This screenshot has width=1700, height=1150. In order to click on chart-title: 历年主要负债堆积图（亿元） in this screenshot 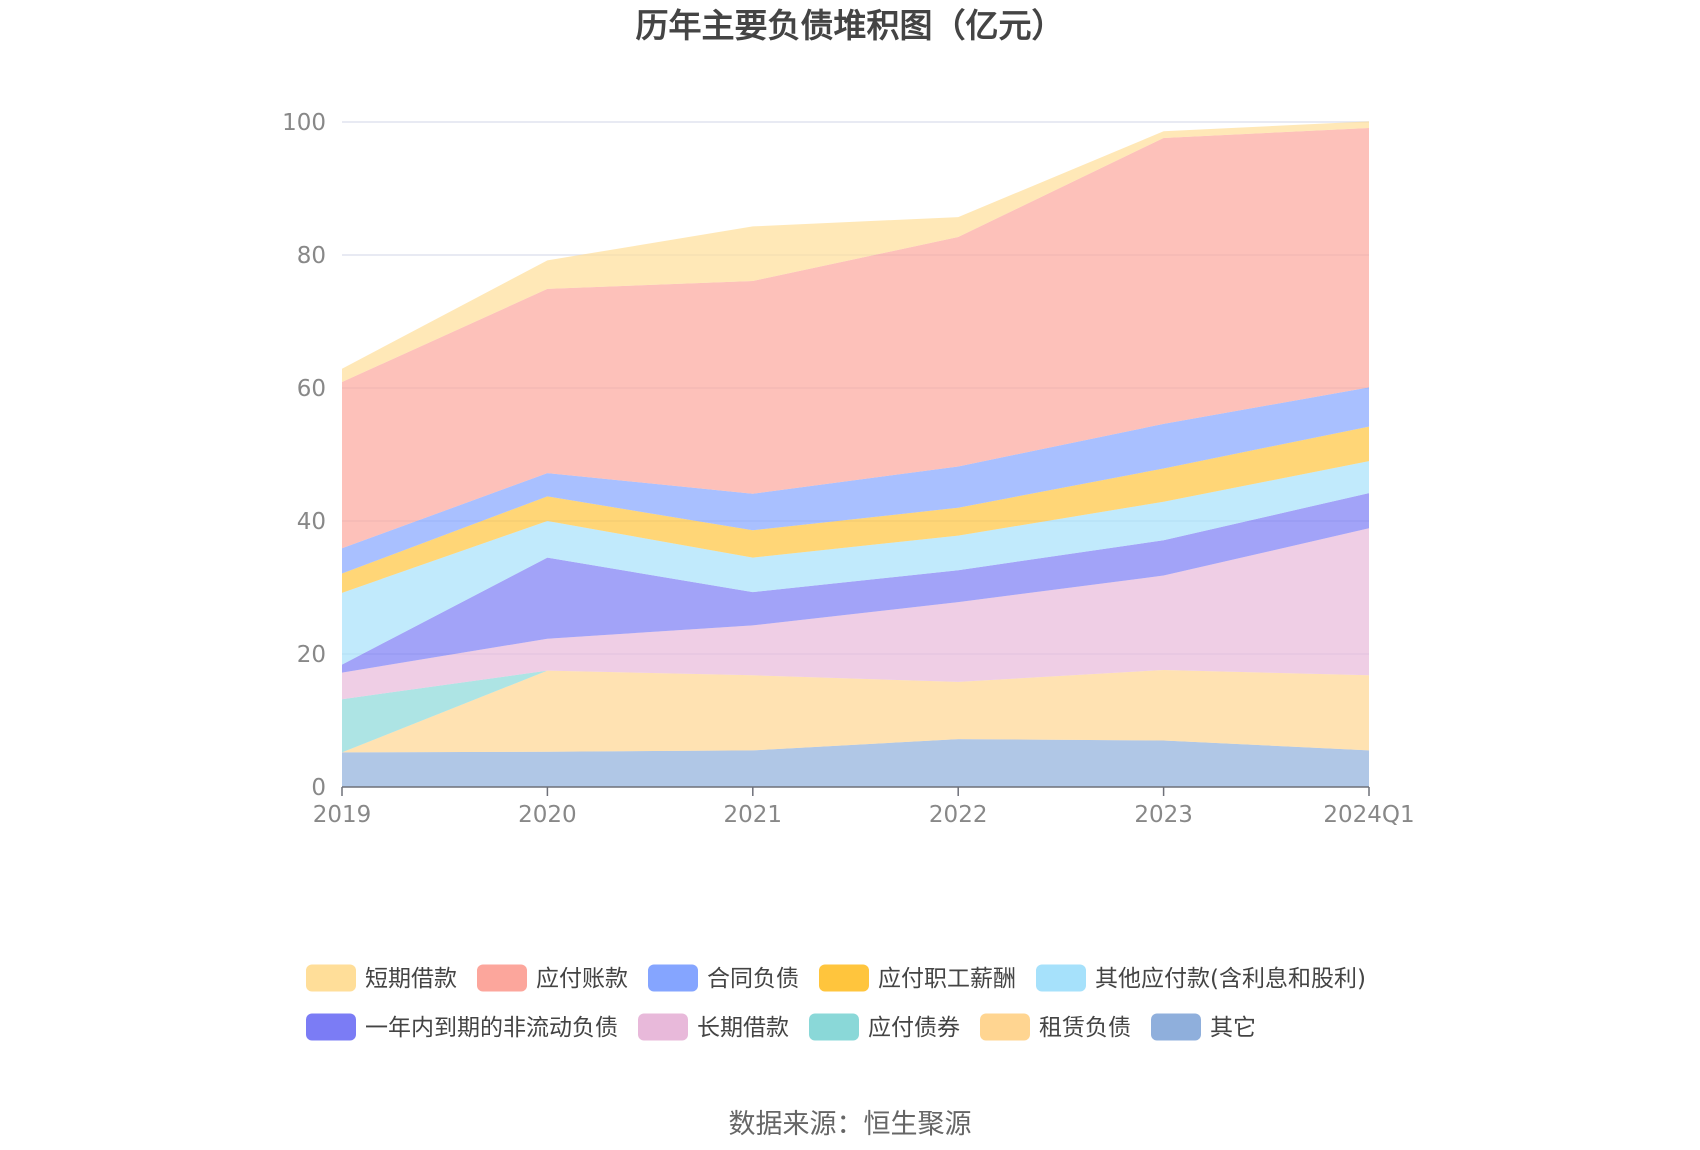, I will do `click(850, 25)`.